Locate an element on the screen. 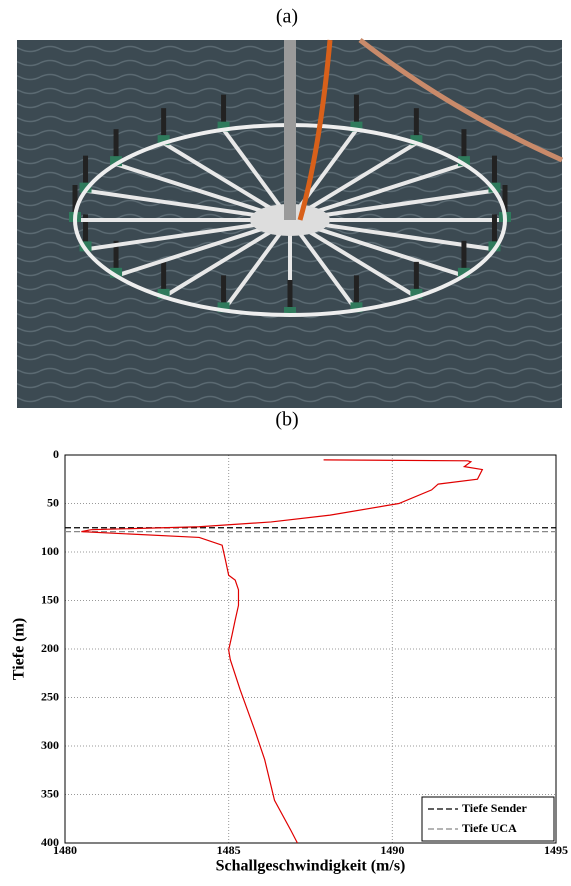  x-tick-label: 1490 is located at coordinates (392, 850).